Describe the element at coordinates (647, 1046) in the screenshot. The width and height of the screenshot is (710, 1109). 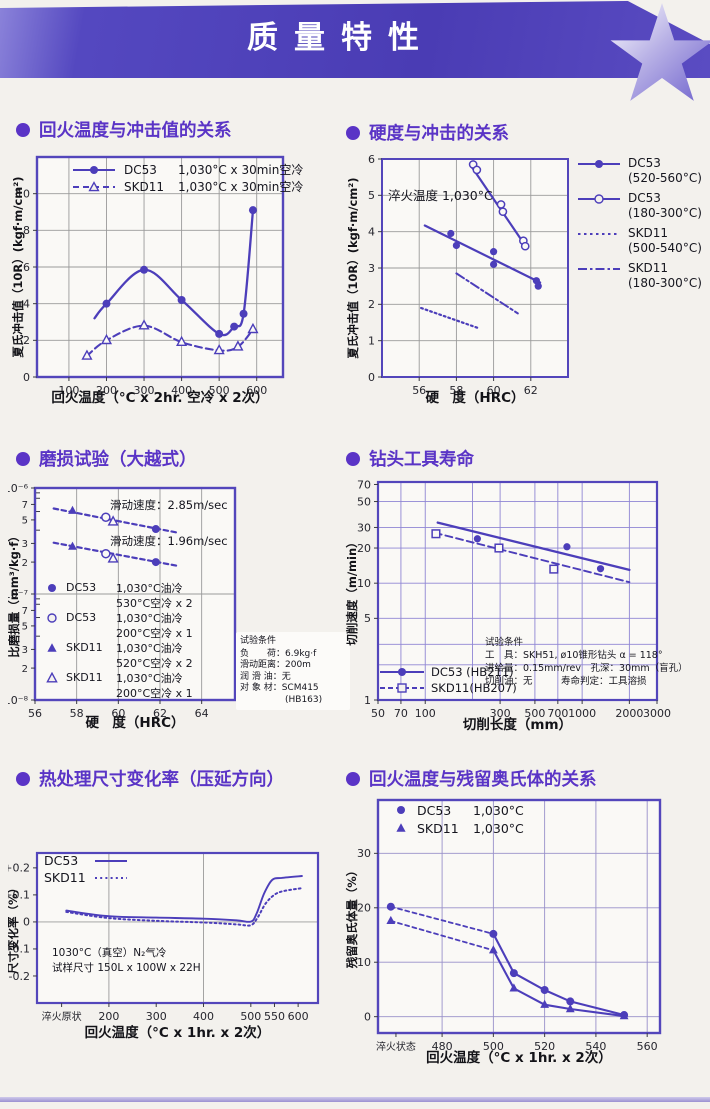
I see `svg-text: 560` at that location.